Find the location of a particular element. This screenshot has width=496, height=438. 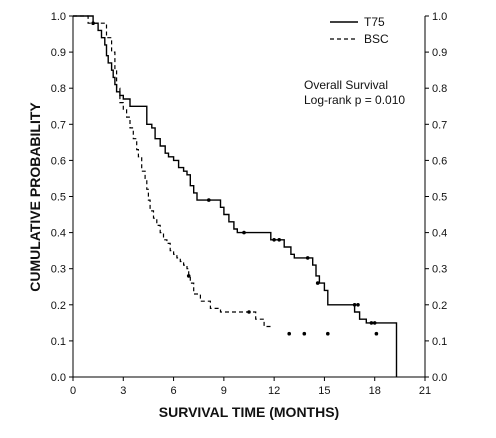

y-tick-label-right: 0.2 is located at coordinates (439, 306).